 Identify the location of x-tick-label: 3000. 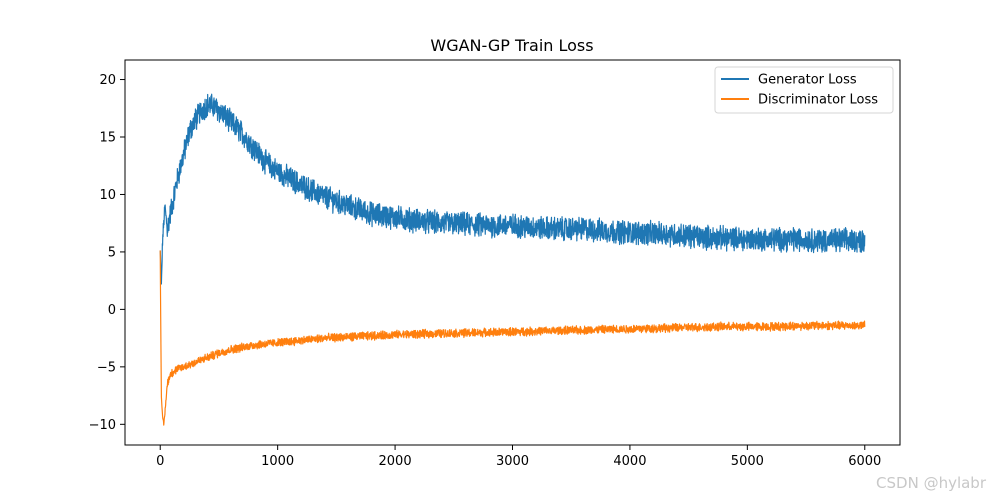
(512, 461).